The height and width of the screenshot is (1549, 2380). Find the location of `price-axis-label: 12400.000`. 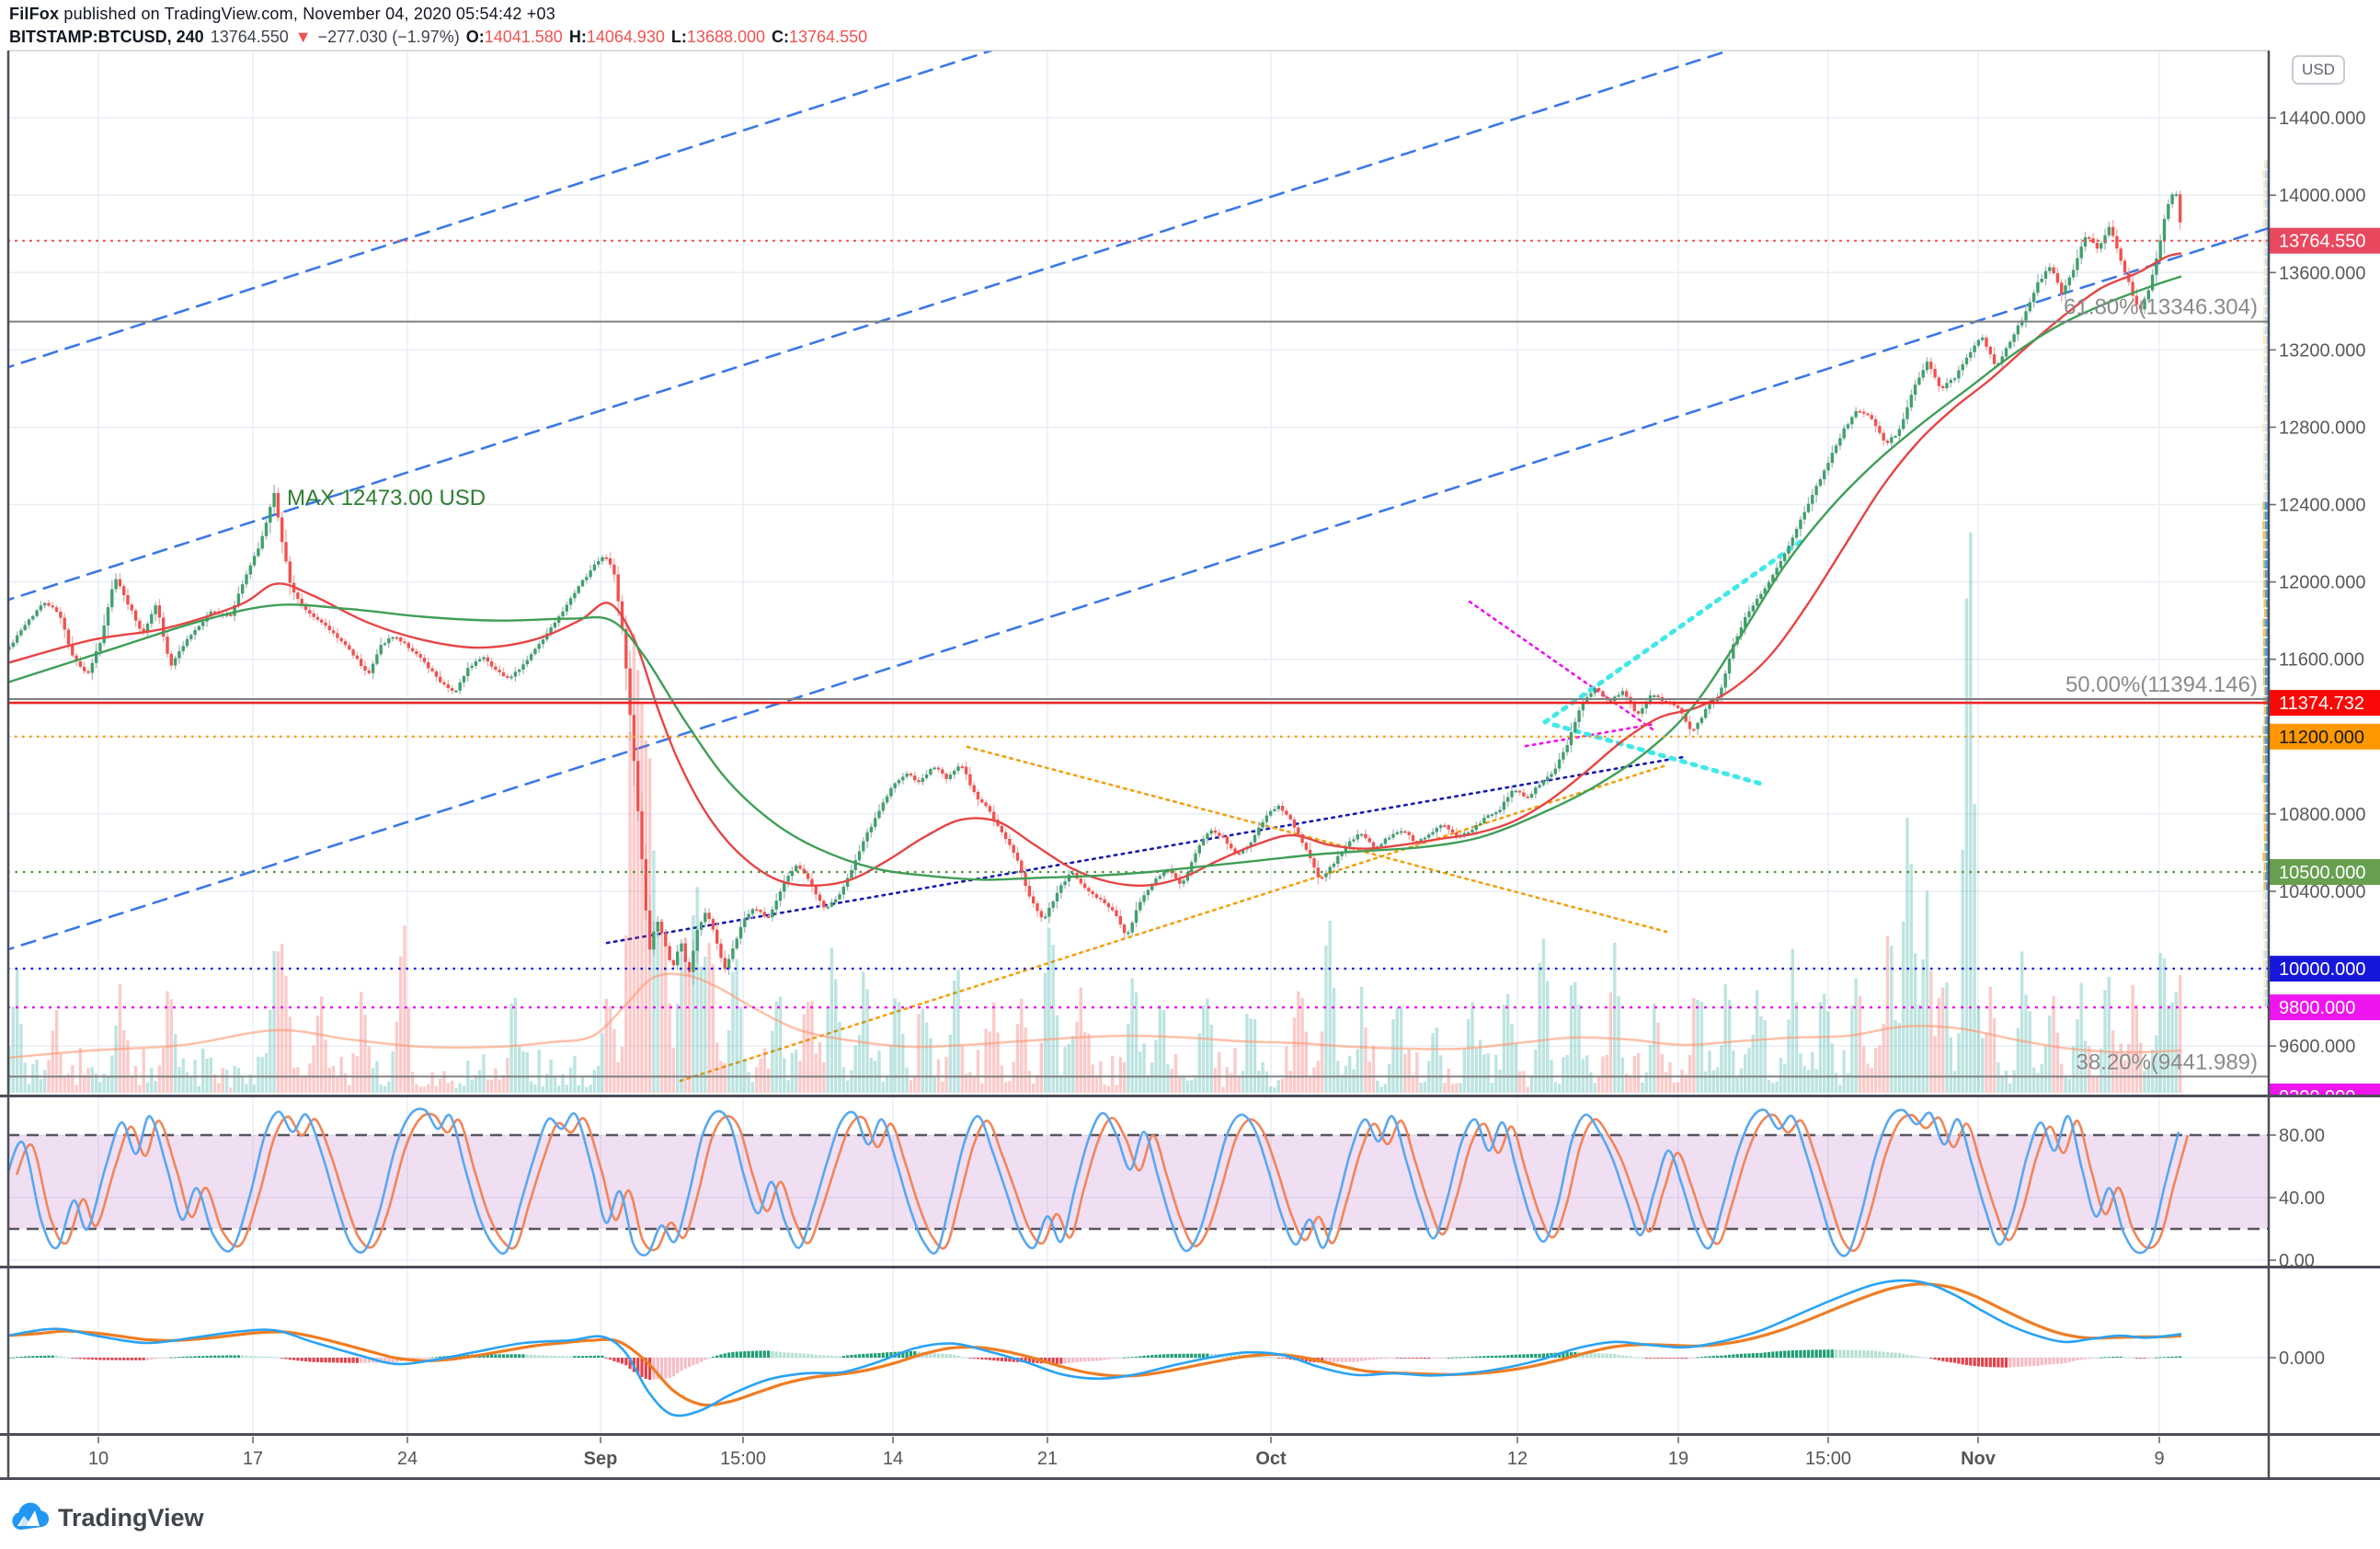

price-axis-label: 12400.000 is located at coordinates (2322, 506).